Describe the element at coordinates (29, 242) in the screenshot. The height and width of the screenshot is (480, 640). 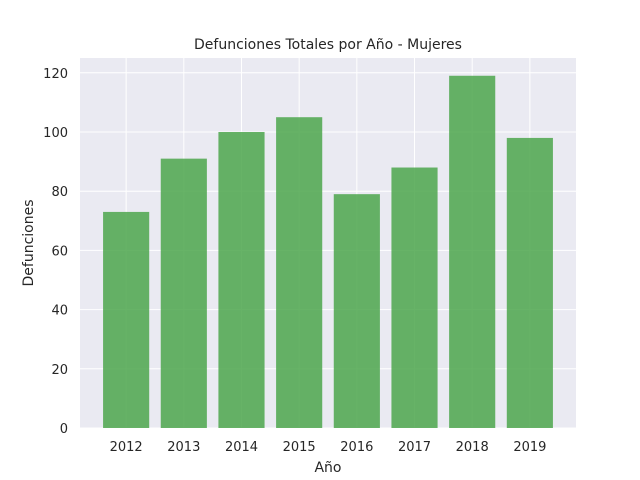
I see `y-axis-label: Defunciones` at that location.